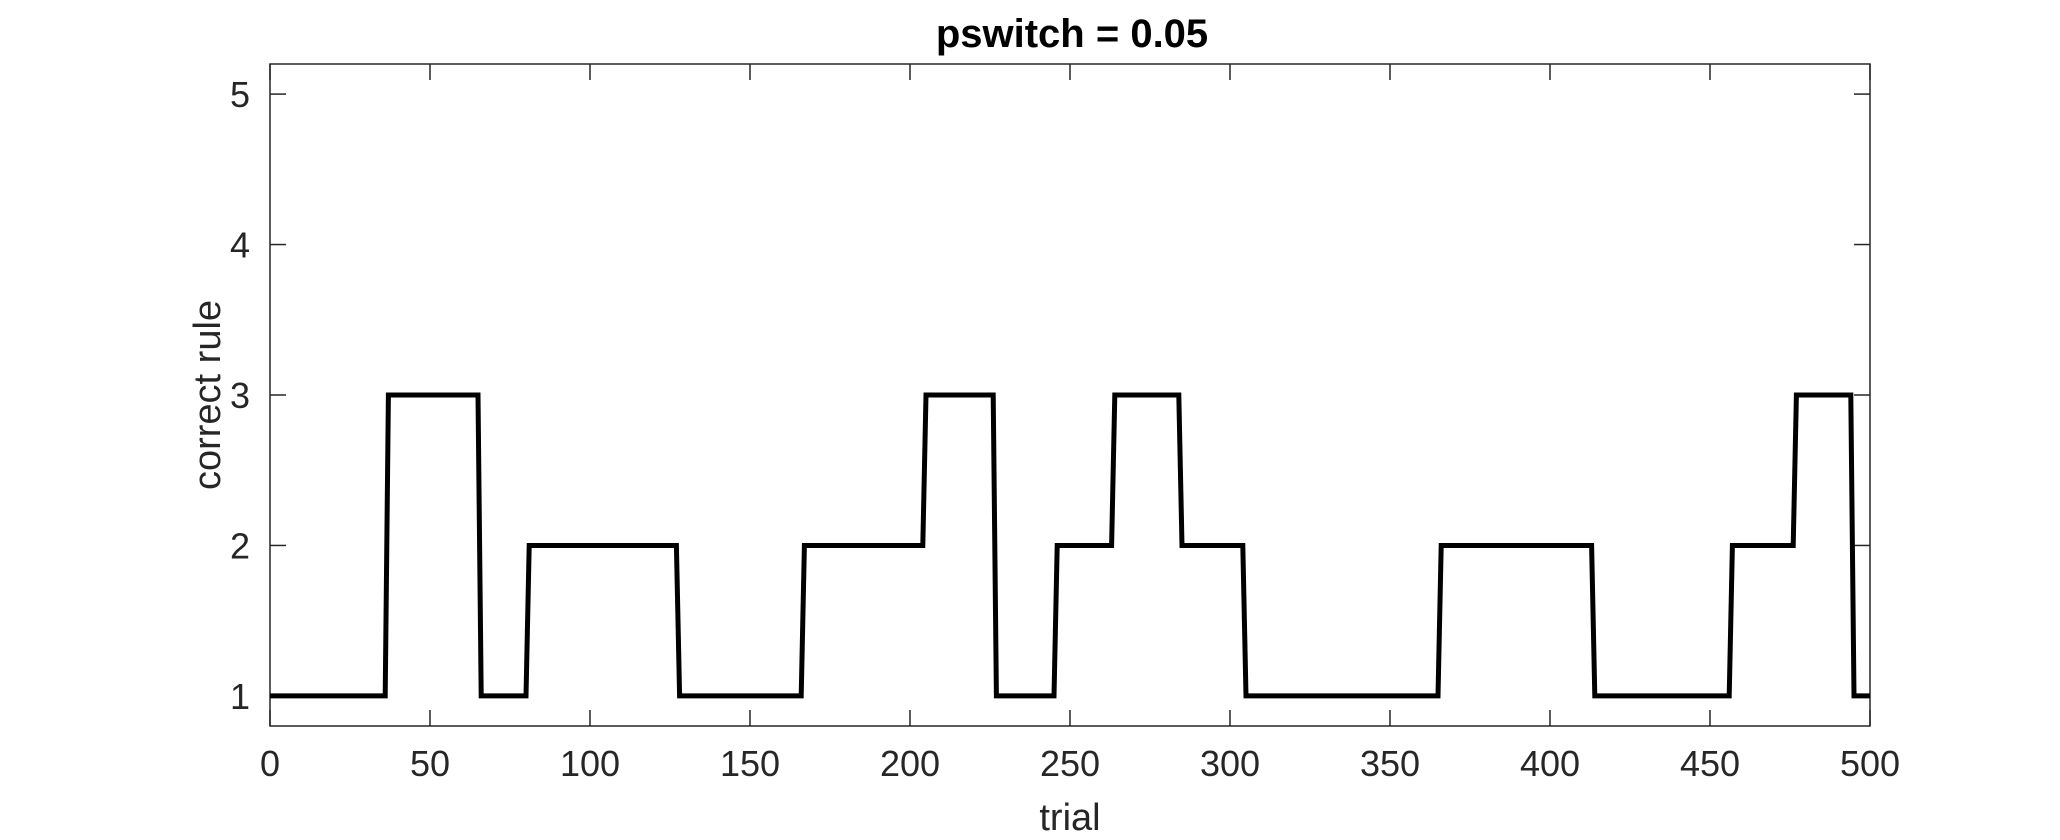 The image size is (2060, 840). Describe the element at coordinates (240, 696) in the screenshot. I see `y-tick-label: 1` at that location.